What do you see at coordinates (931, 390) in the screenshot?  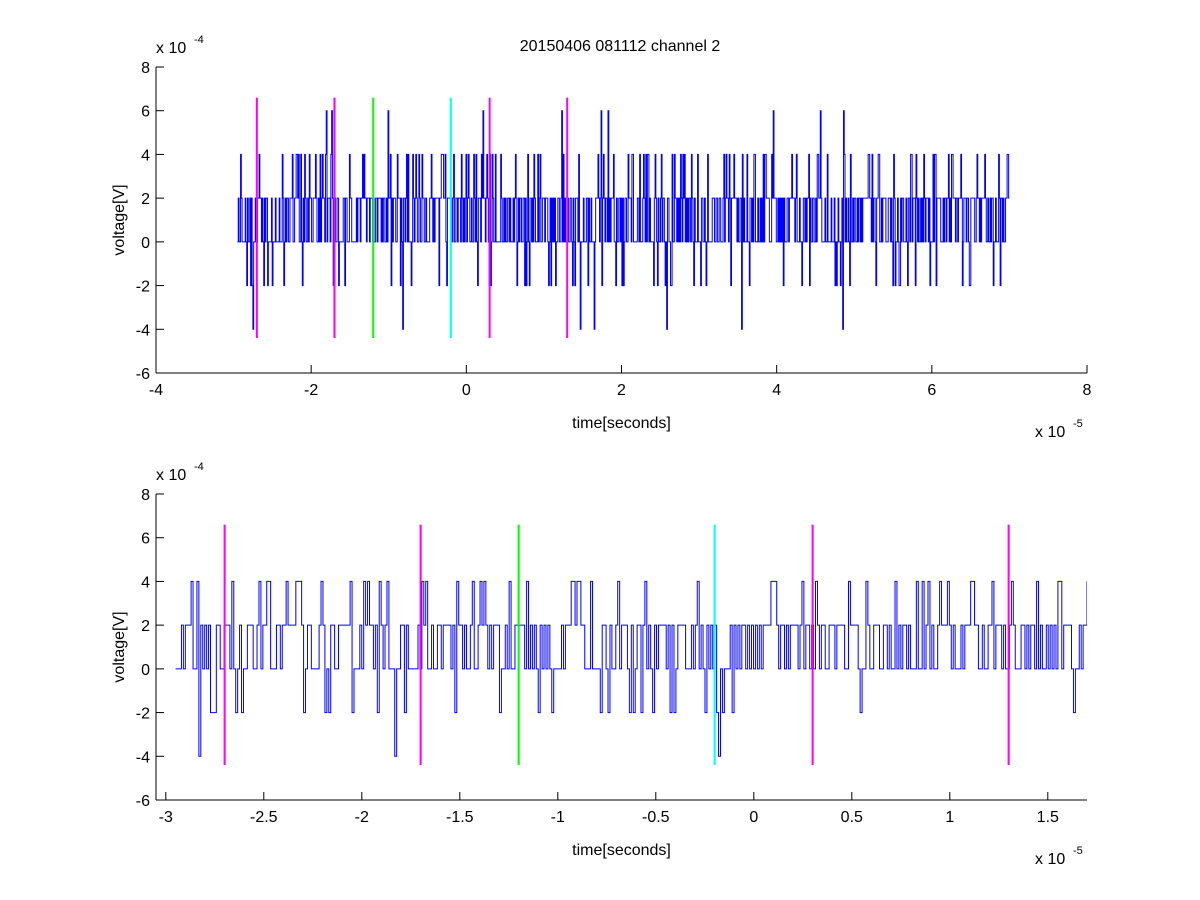 I see `x-tick-label: 6` at bounding box center [931, 390].